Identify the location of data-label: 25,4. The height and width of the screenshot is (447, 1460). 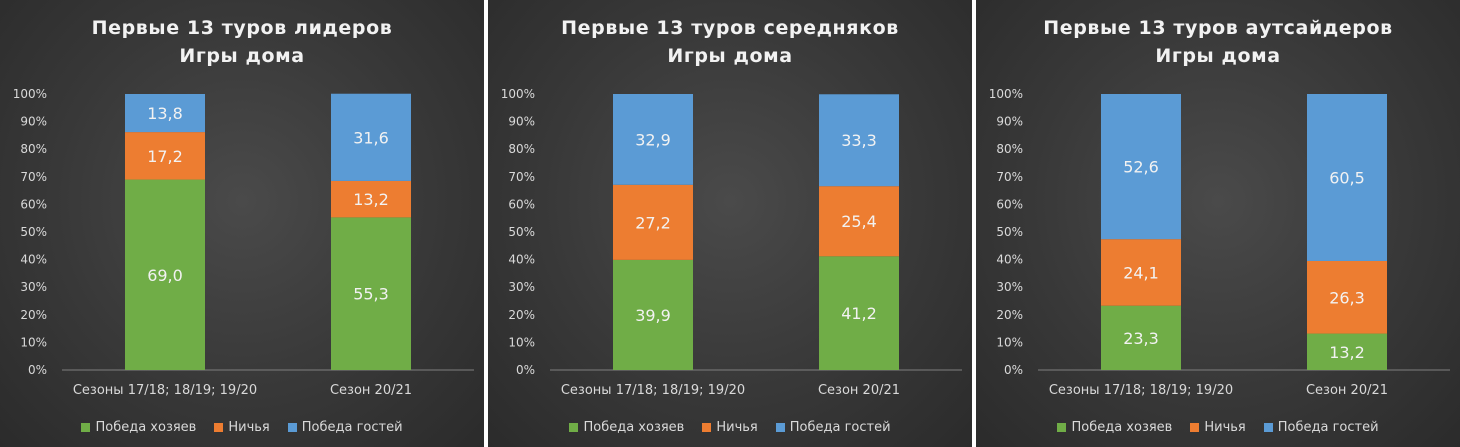
(859, 221).